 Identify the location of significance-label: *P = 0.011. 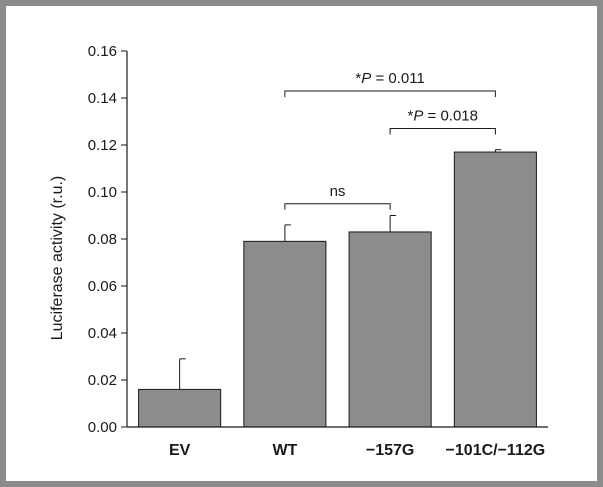
(389, 78).